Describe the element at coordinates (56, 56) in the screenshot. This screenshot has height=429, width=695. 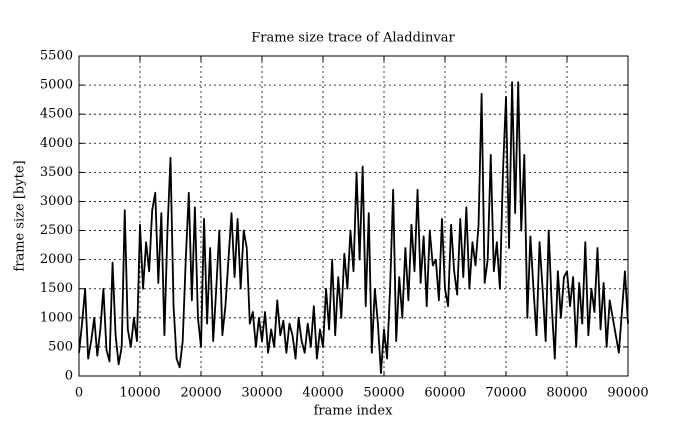
I see `y-tick-label: 5500` at that location.